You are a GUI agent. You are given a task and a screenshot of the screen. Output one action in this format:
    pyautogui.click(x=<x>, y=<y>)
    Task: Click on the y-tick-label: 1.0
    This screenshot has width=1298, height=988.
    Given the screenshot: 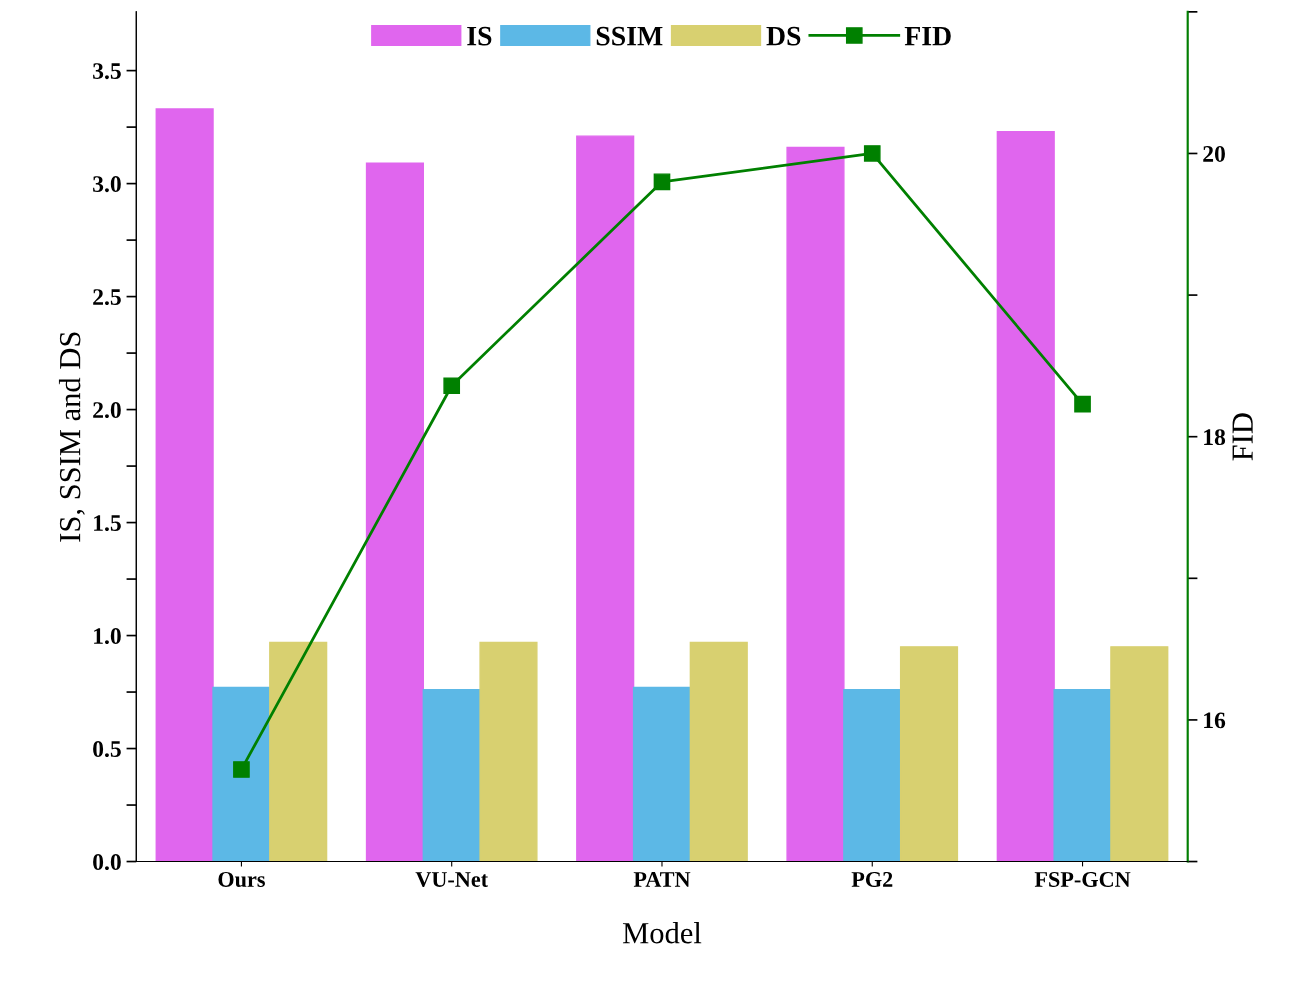 What is the action you would take?
    pyautogui.click(x=107, y=636)
    